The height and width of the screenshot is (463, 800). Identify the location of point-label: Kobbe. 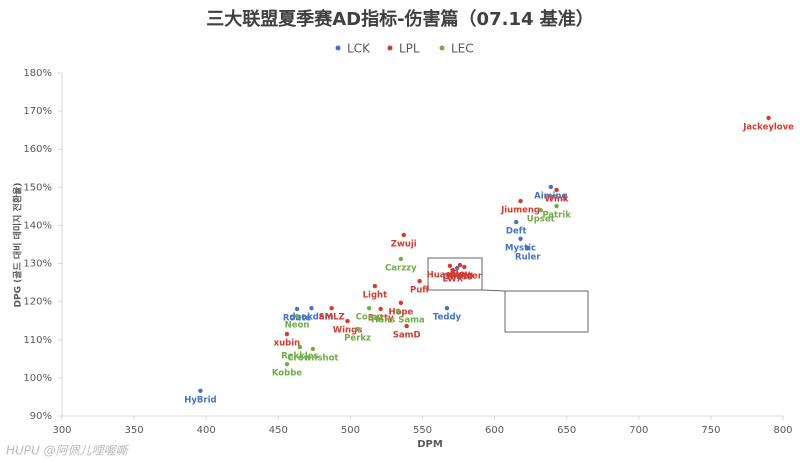
(287, 374).